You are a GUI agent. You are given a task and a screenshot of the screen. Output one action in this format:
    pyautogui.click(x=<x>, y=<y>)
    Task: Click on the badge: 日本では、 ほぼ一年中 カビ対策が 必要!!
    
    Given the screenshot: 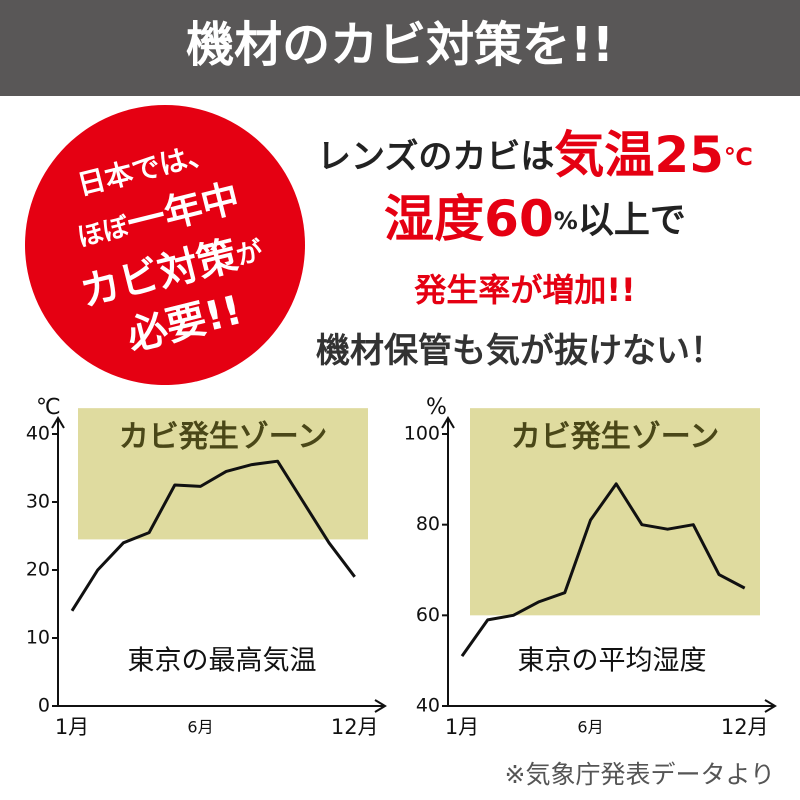 What is the action you would take?
    pyautogui.click(x=165, y=245)
    